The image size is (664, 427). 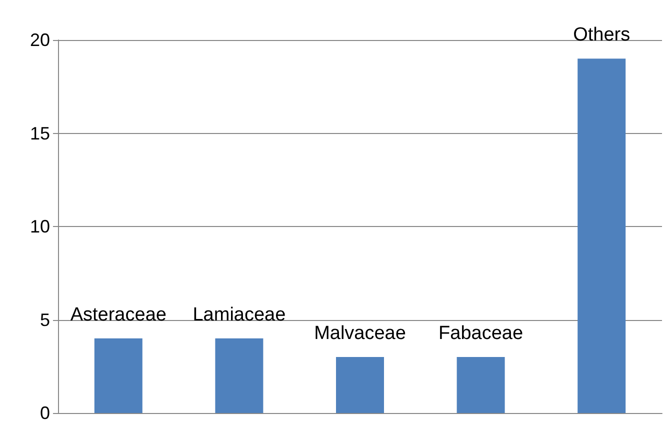 What do you see at coordinates (481, 333) in the screenshot?
I see `x-tick-label: Fabaceae` at bounding box center [481, 333].